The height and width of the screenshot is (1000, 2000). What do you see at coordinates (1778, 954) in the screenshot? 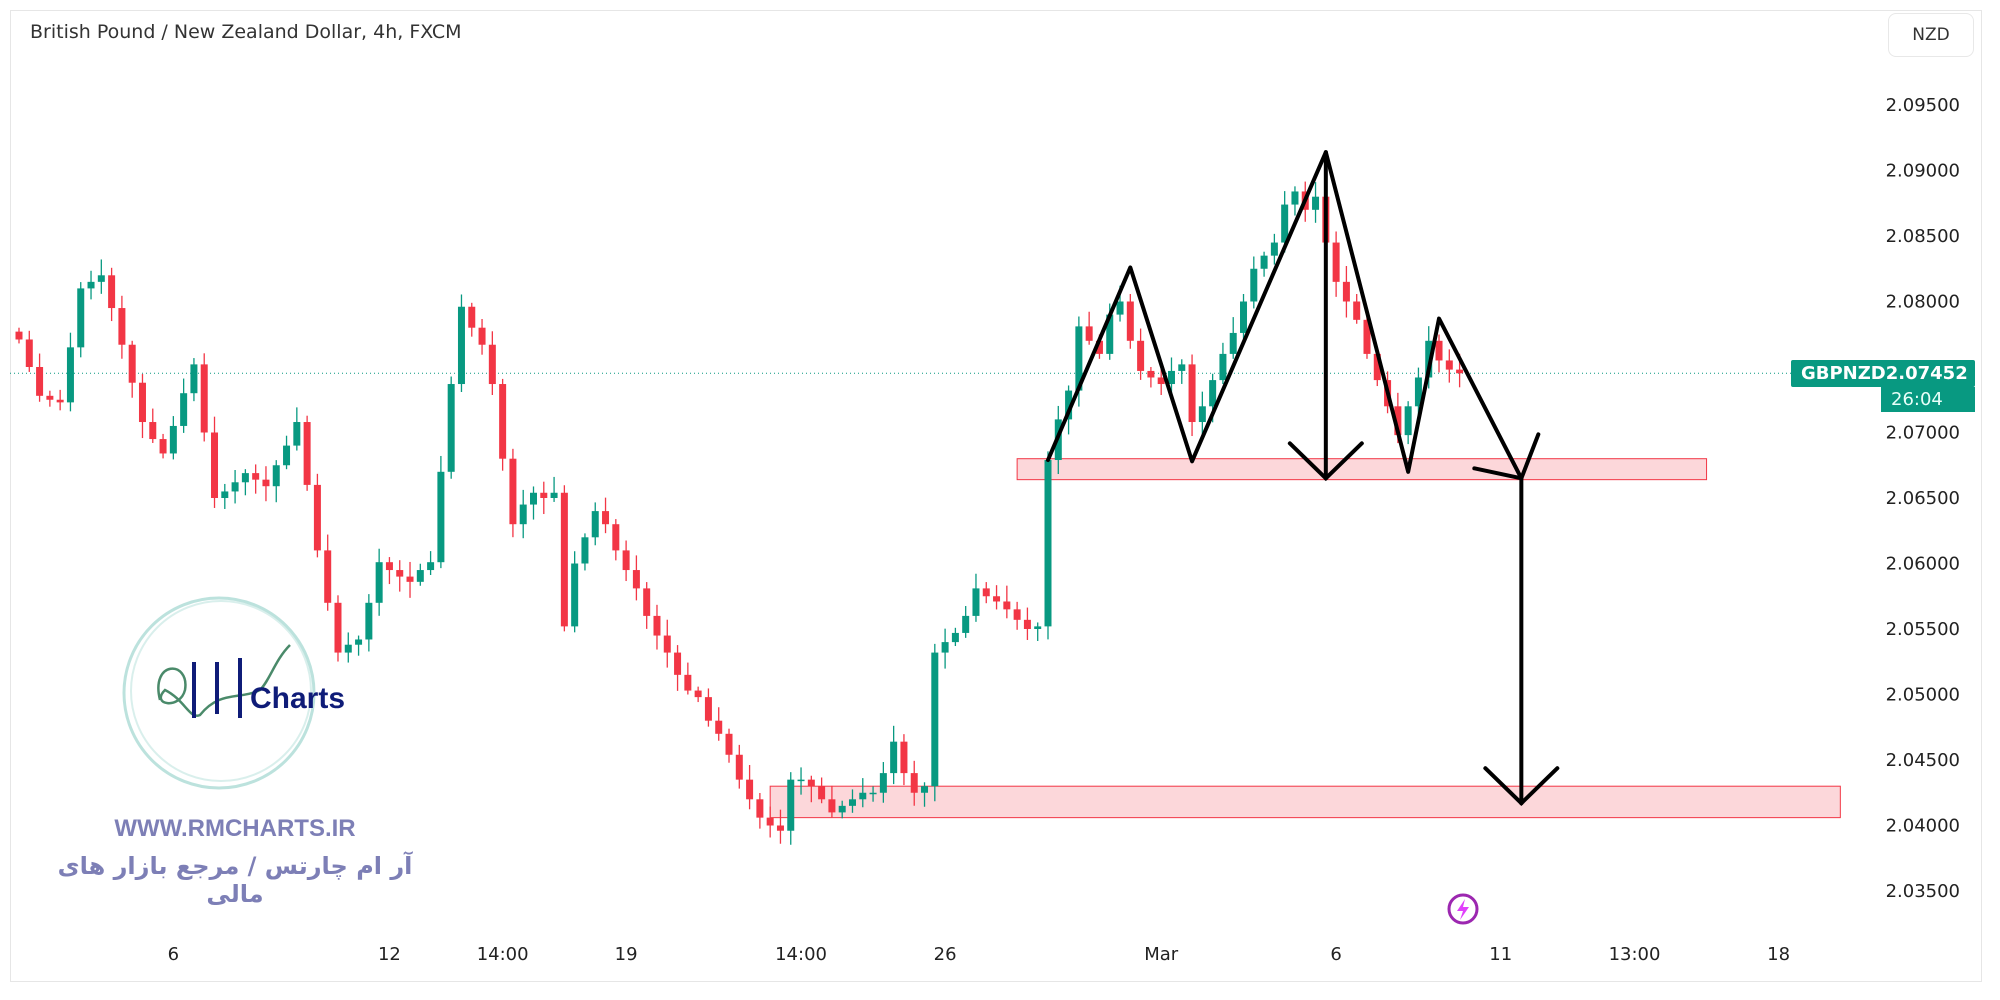
I see `time-tick-label: 18` at bounding box center [1778, 954].